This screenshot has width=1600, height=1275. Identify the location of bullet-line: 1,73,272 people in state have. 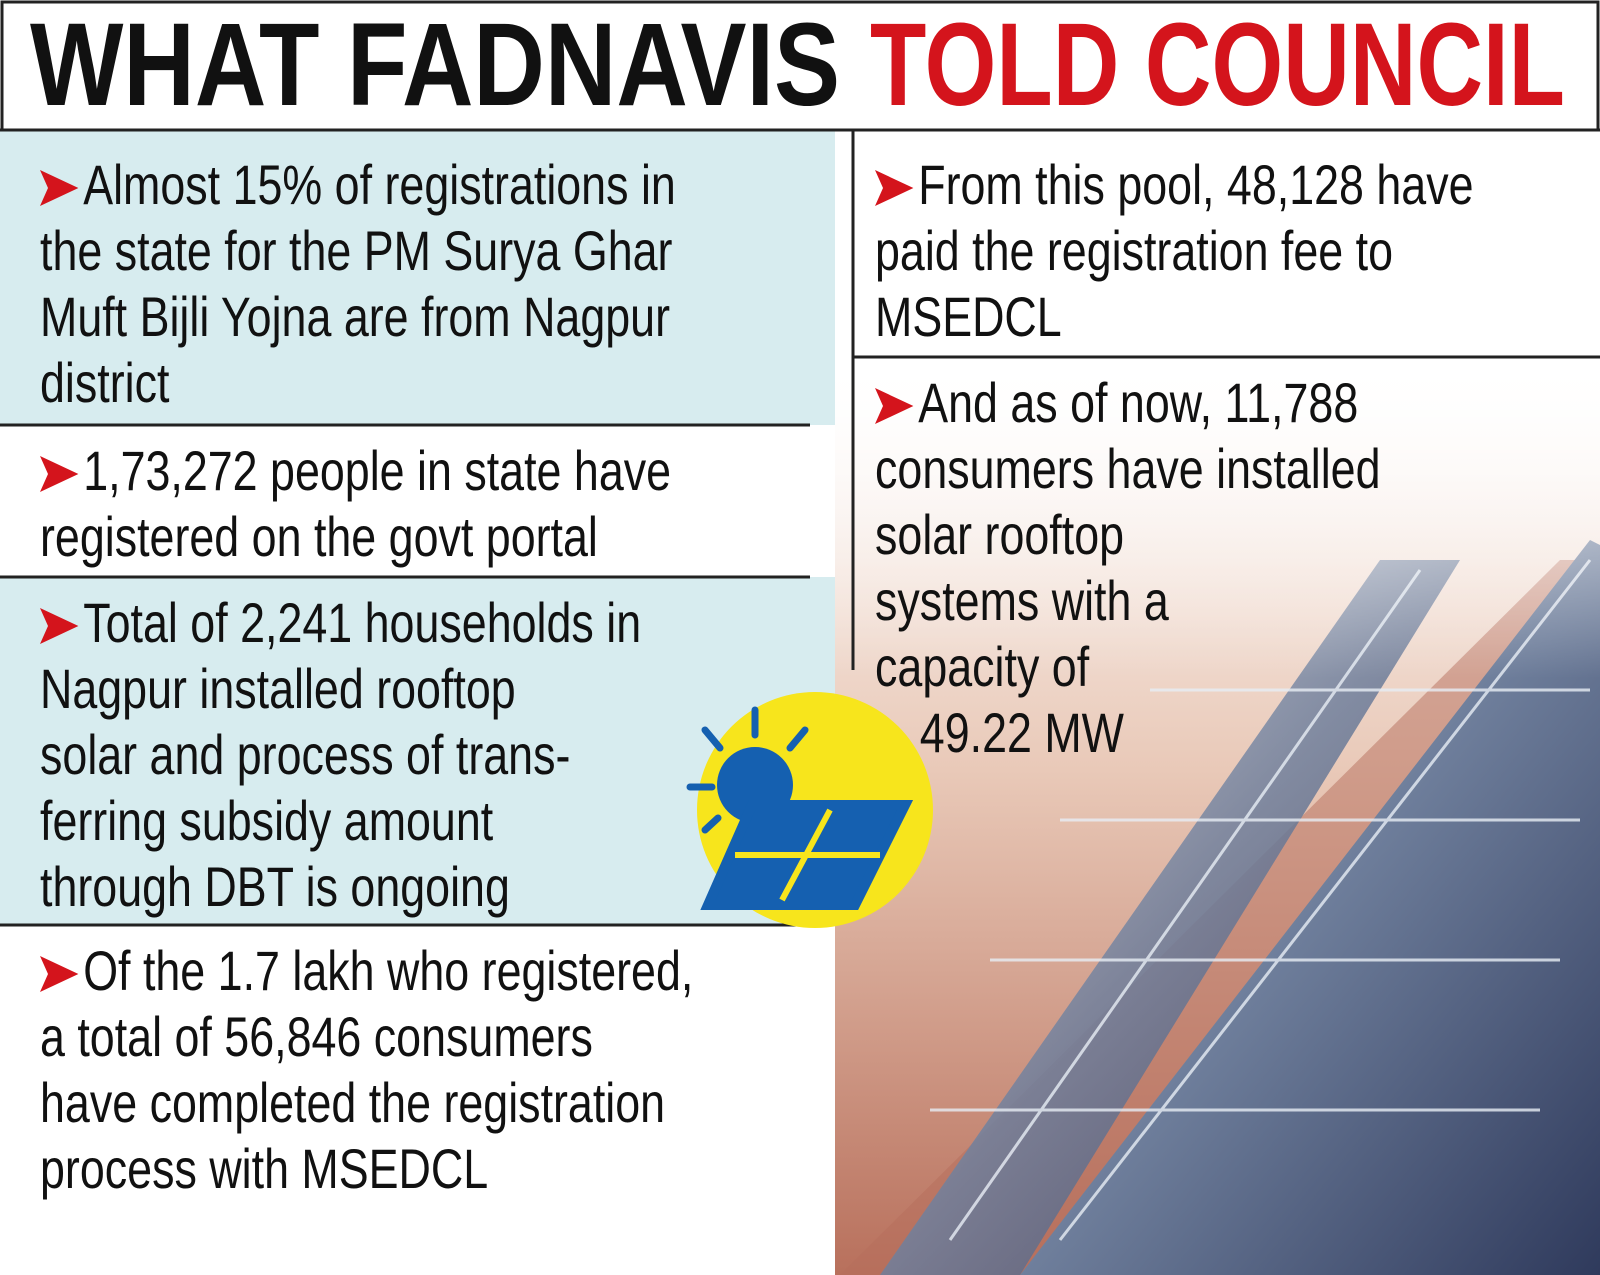
(355, 471).